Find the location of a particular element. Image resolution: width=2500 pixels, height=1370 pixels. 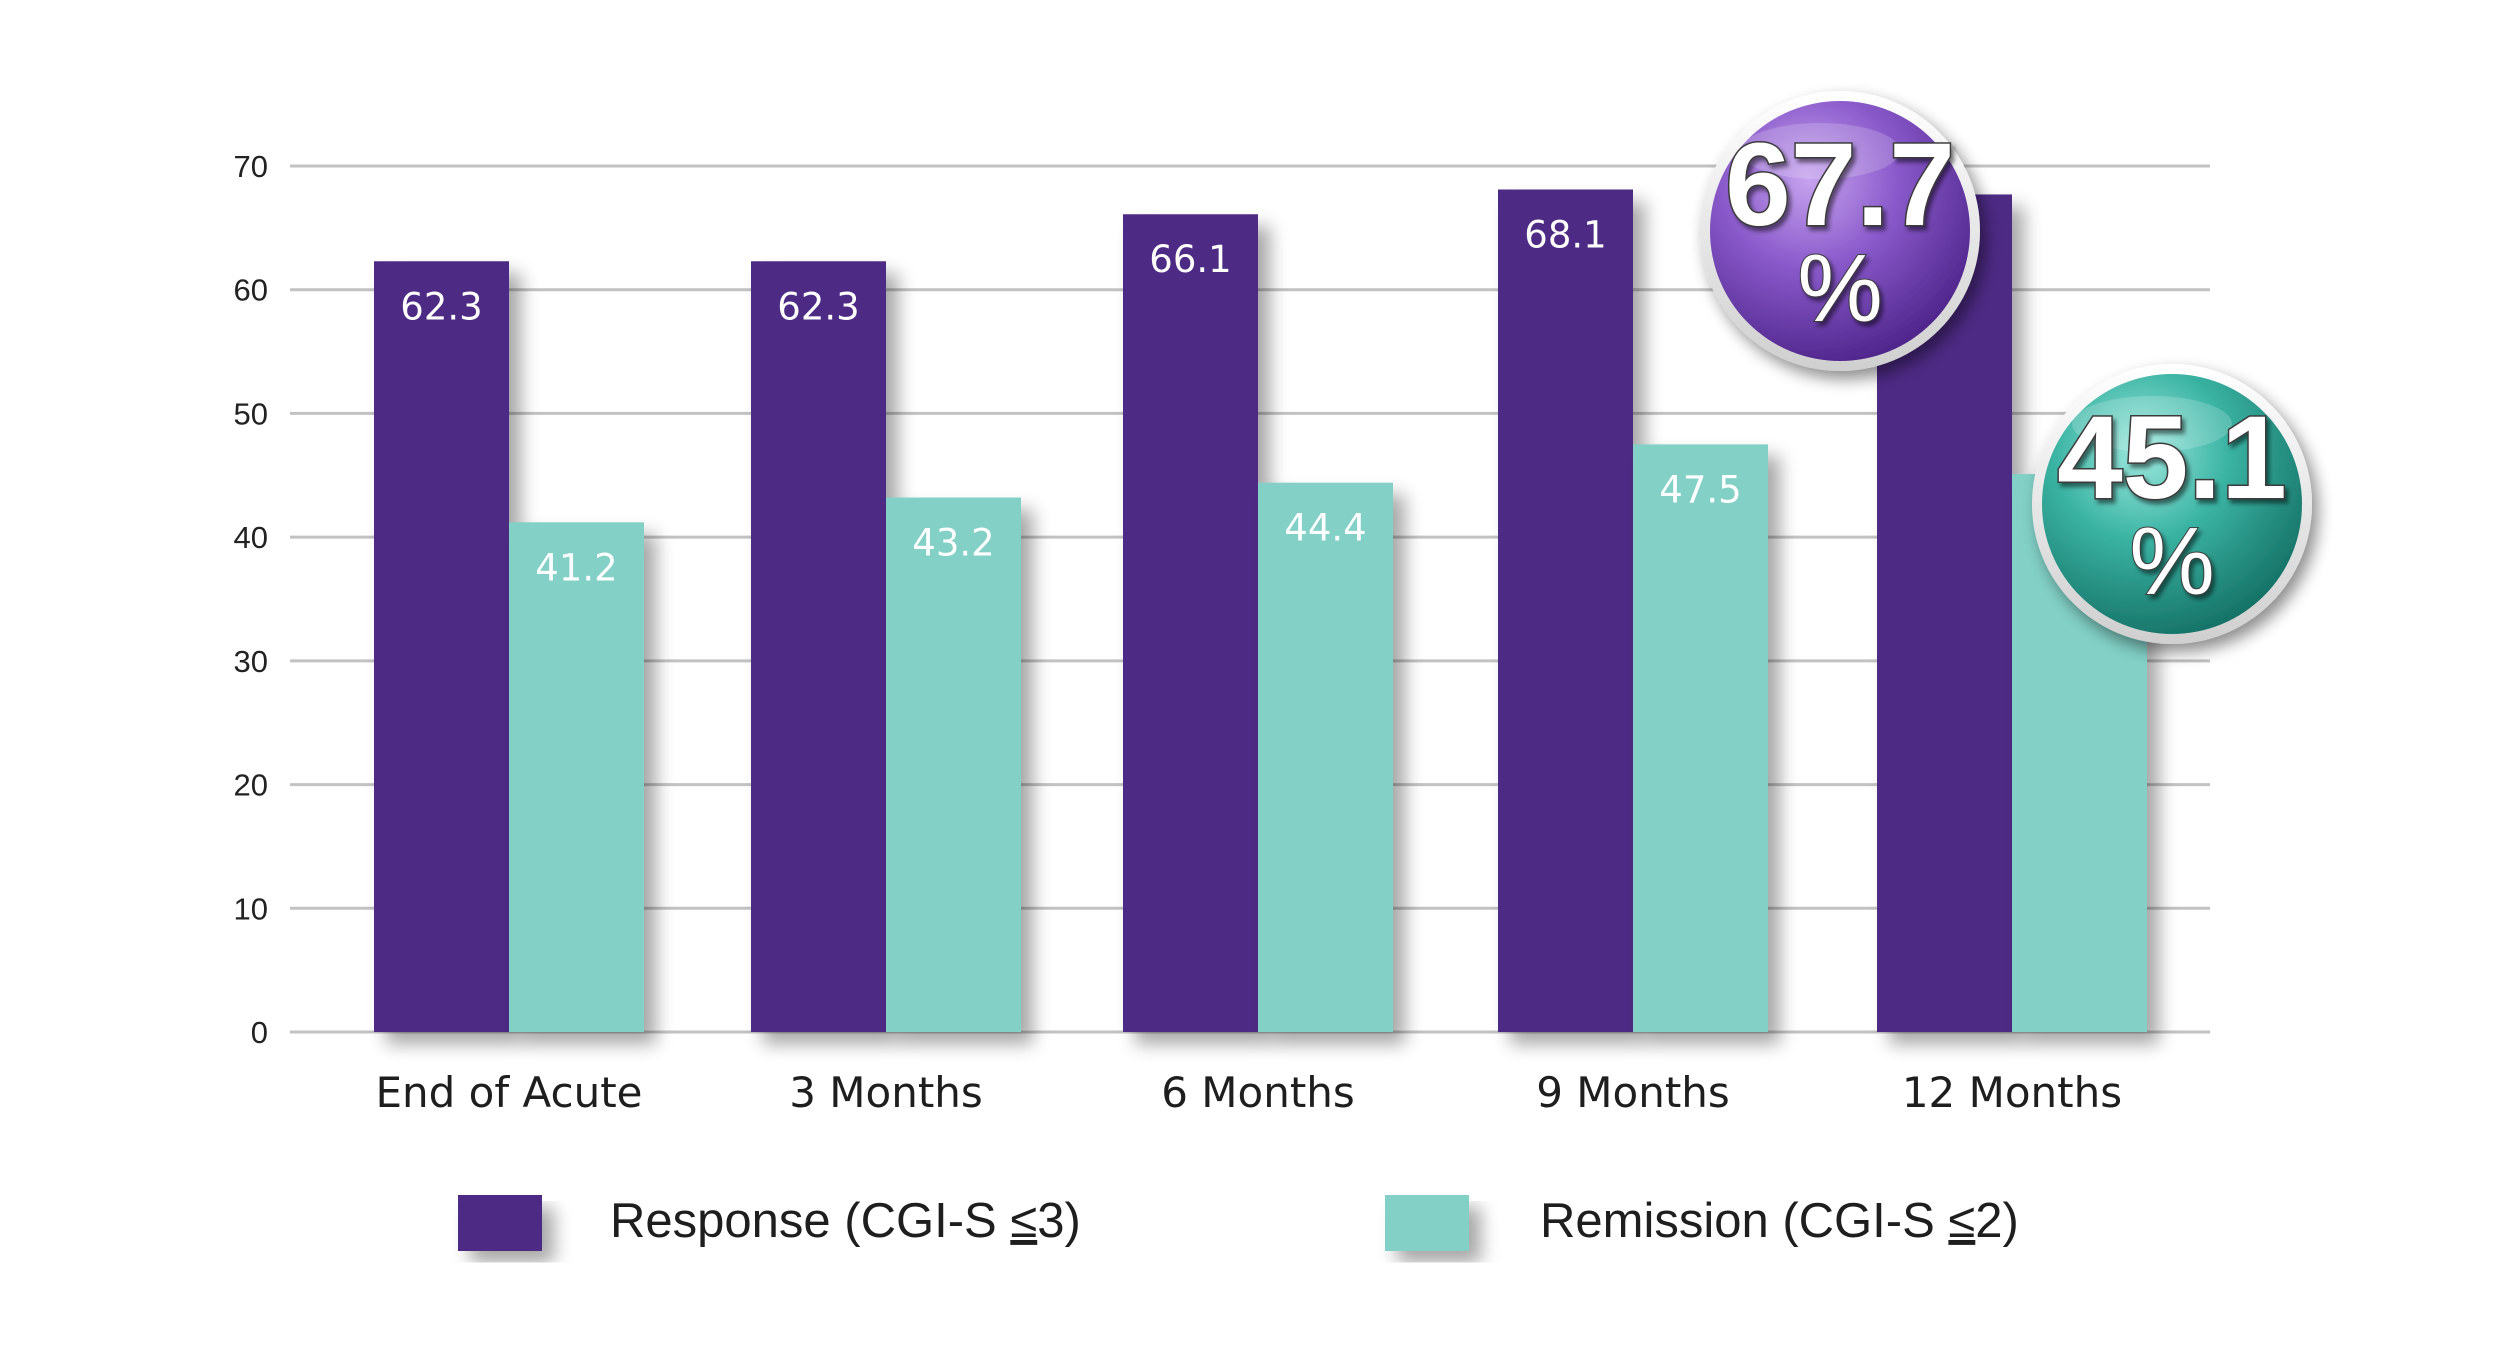

legend-label: Remission (CGI-S ≤2) is located at coordinates (1779, 1221).